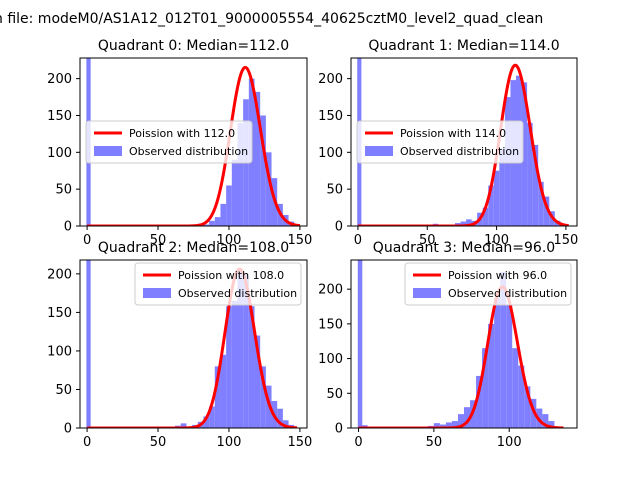 This screenshot has width=640, height=480. Describe the element at coordinates (463, 46) in the screenshot. I see `panel-title: Quadrant 1: Median=114.0` at that location.